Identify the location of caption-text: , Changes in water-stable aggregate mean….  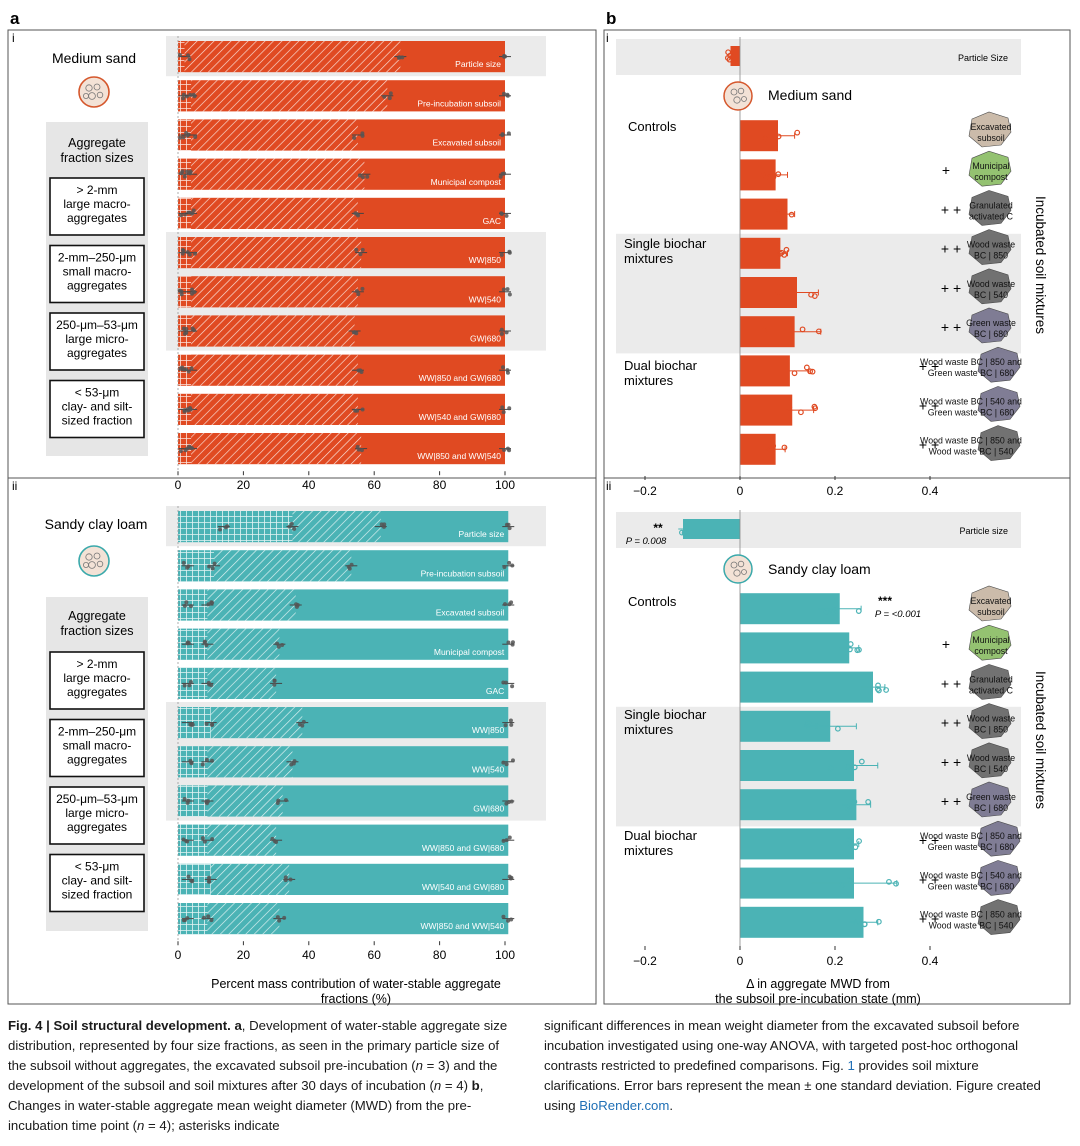
(246, 1105).